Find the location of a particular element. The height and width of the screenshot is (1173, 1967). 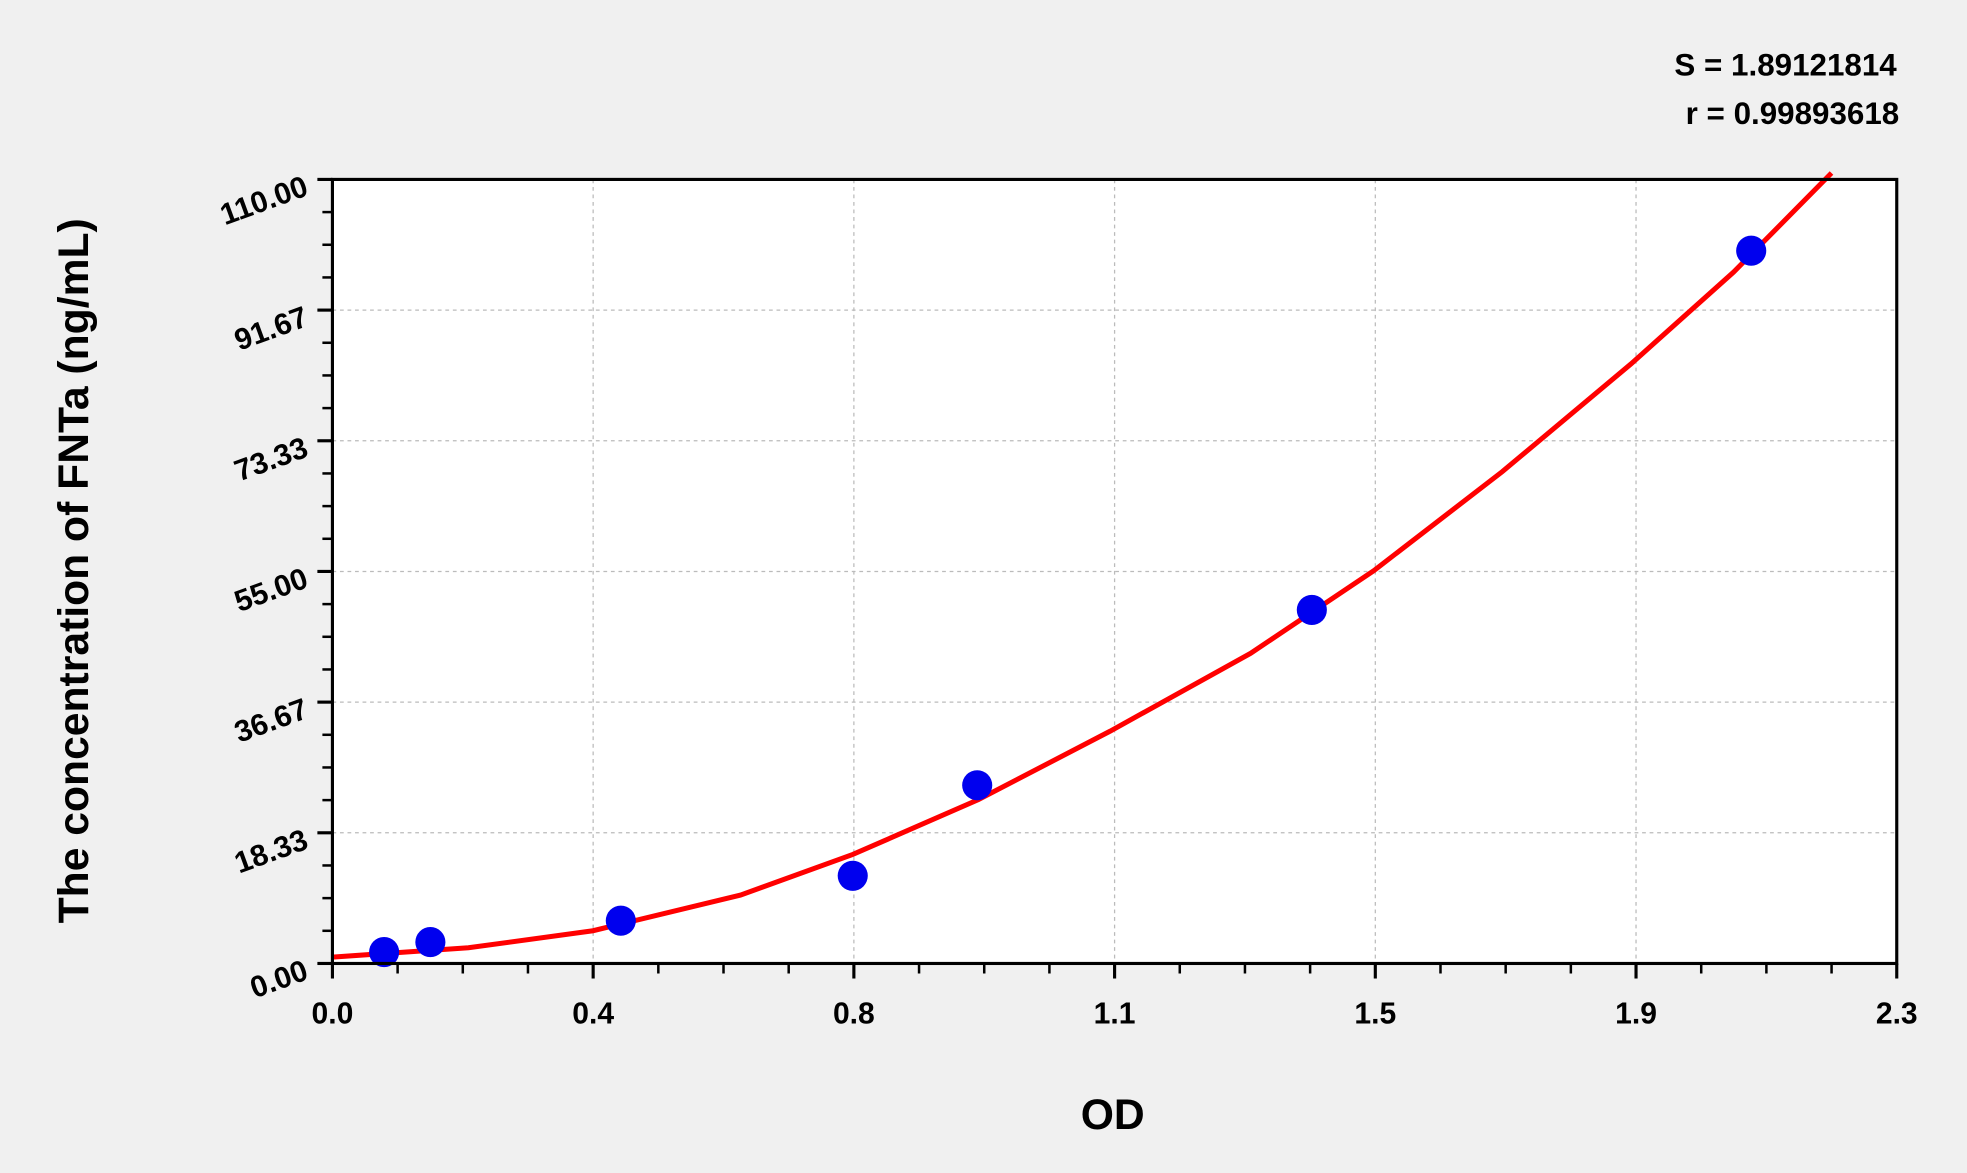

y-tick-label: 73.33 is located at coordinates (271, 459).